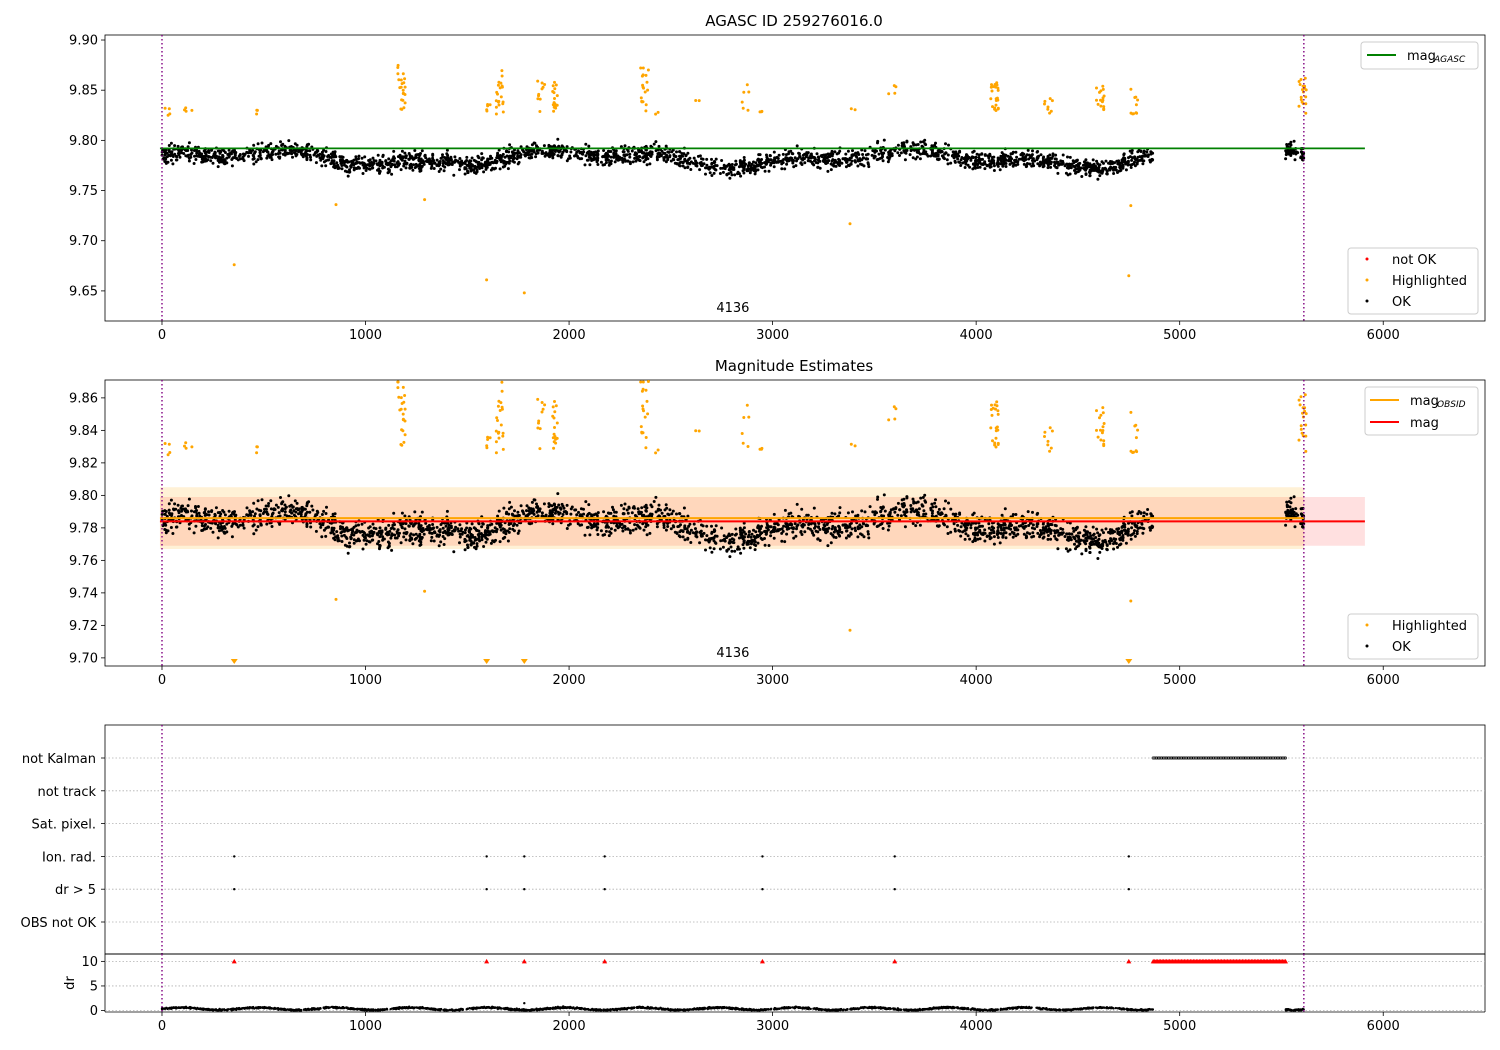  What do you see at coordinates (365, 335) in the screenshot?
I see `agasc-x-tick-label: 1000` at bounding box center [365, 335].